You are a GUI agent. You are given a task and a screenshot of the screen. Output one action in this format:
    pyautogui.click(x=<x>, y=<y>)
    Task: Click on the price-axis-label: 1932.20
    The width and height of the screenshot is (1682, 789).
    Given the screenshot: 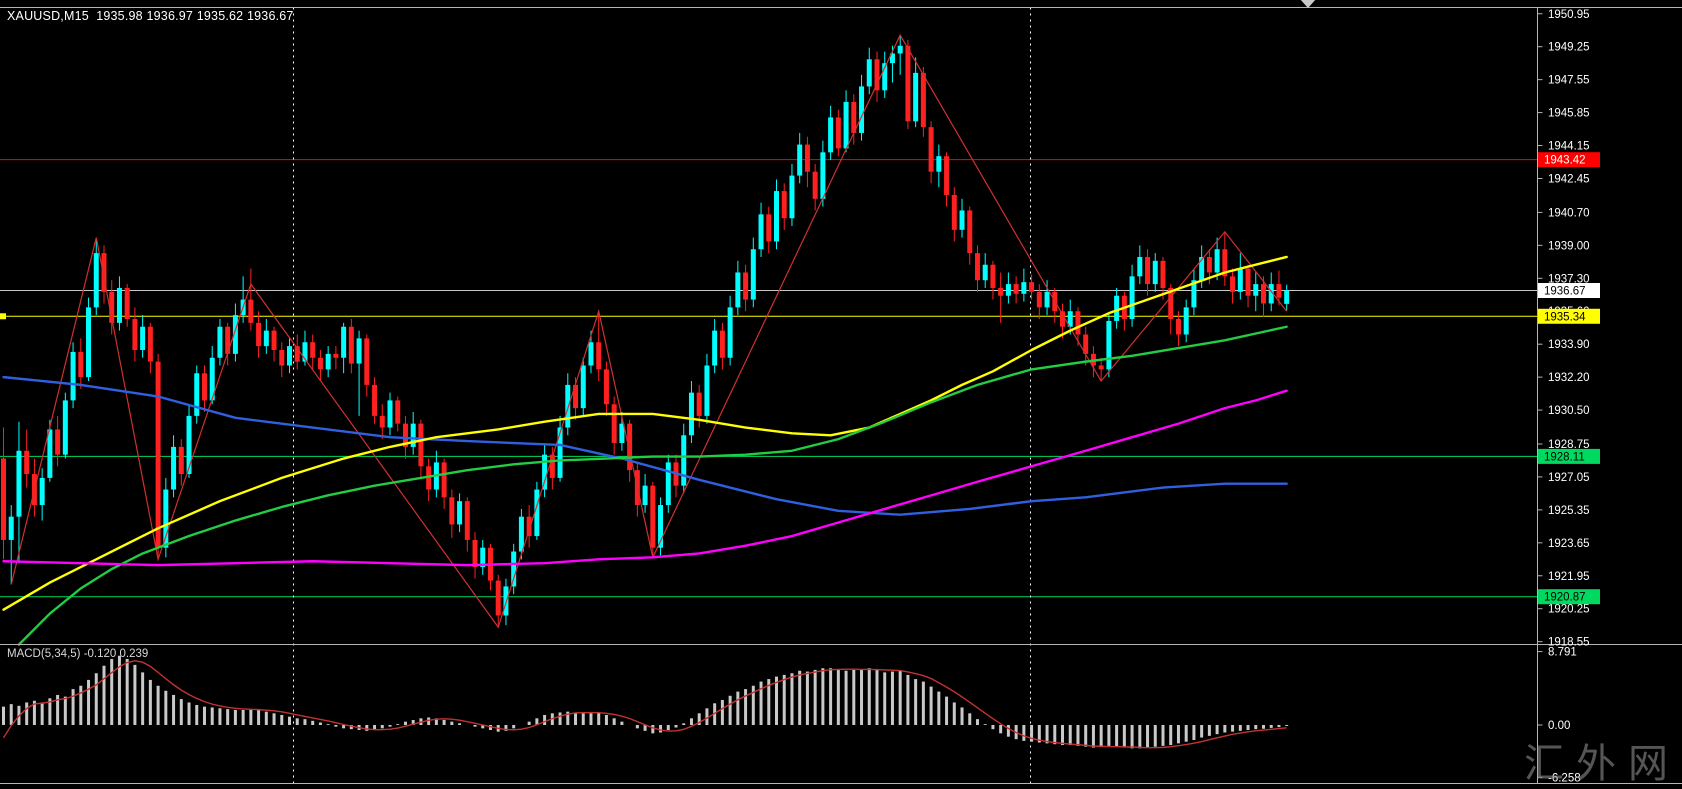 What is the action you would take?
    pyautogui.click(x=1569, y=378)
    